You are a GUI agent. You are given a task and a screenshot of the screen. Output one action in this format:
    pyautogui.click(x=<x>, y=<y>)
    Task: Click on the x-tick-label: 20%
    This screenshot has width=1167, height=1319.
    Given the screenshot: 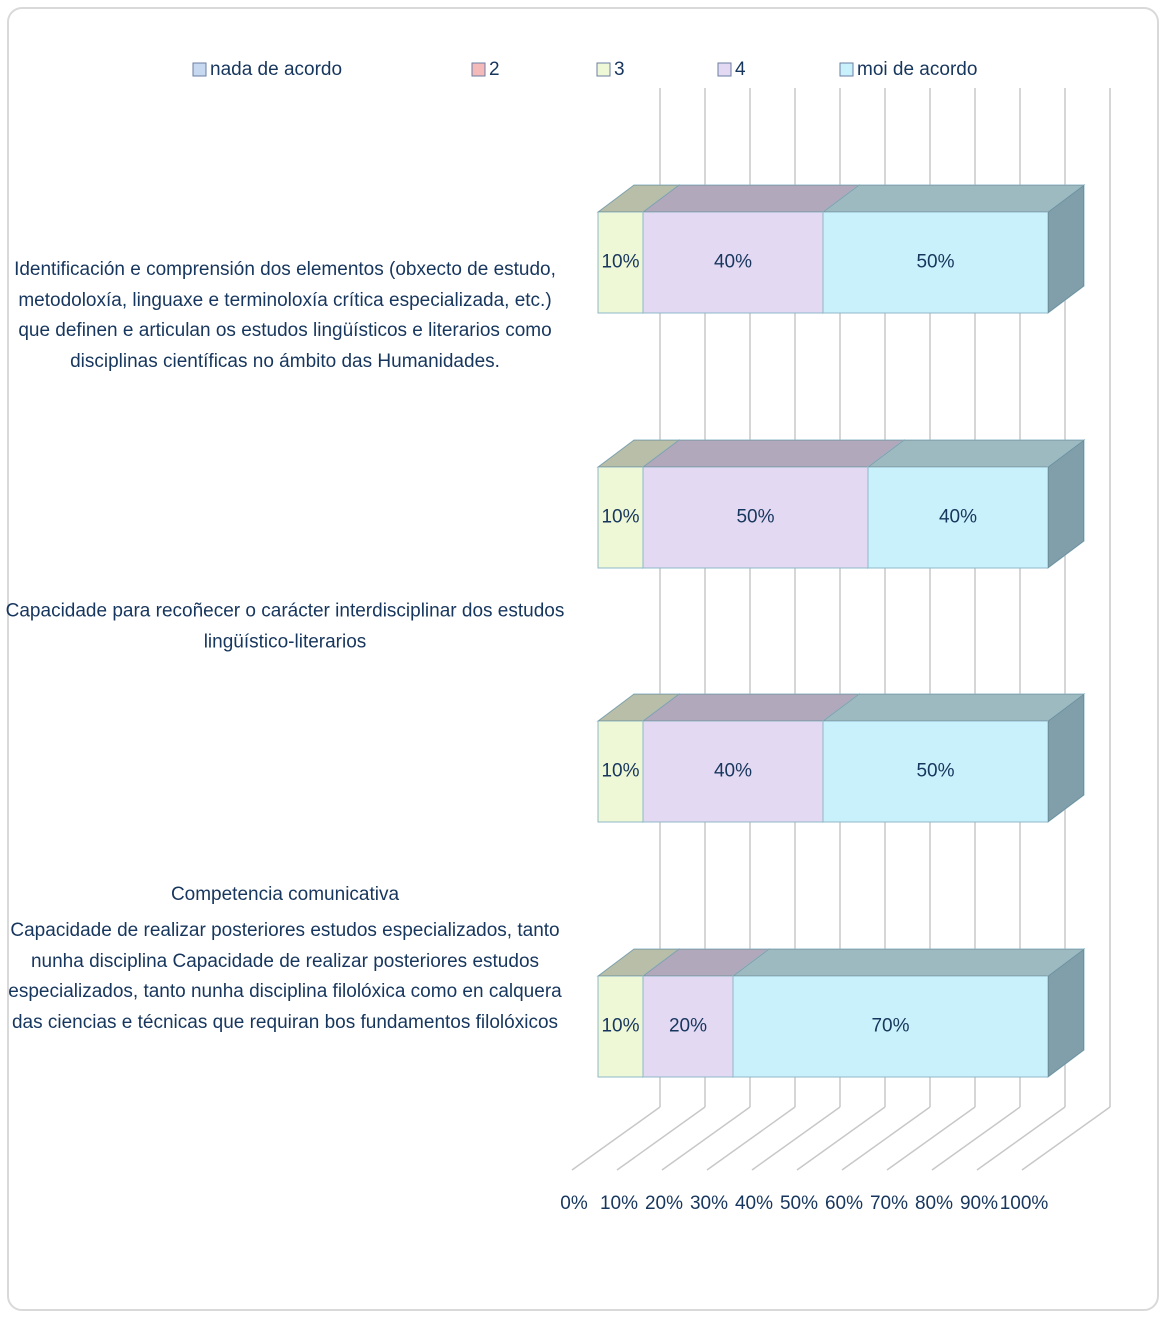 What is the action you would take?
    pyautogui.click(x=664, y=1203)
    